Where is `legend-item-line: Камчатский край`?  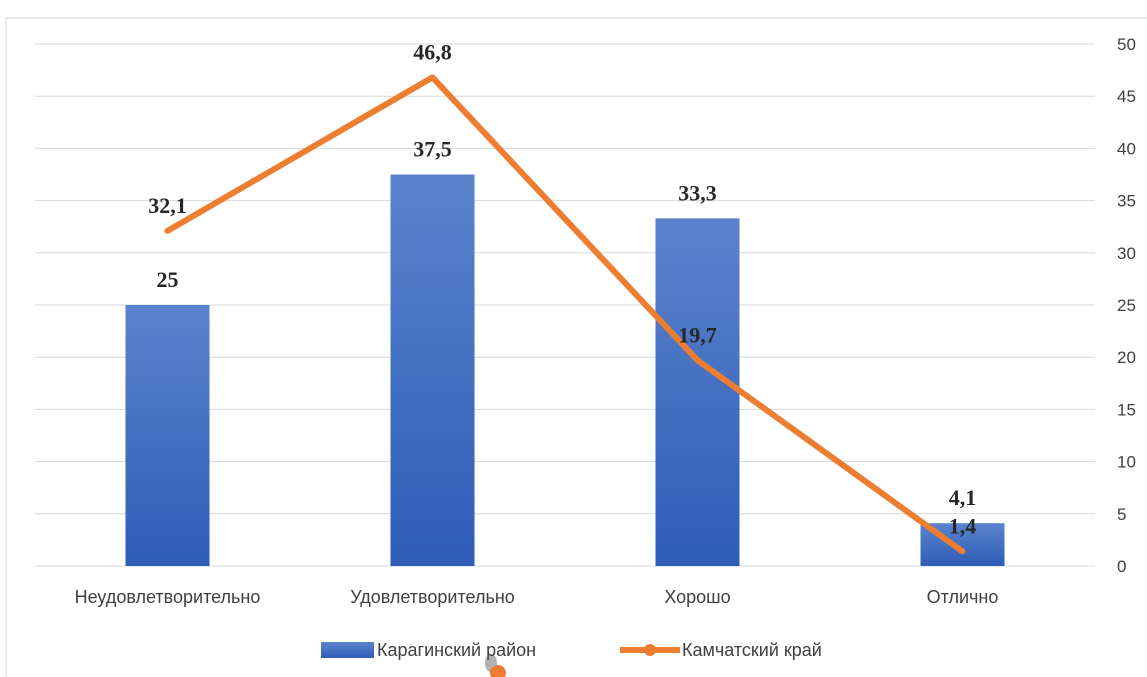 legend-item-line: Камчатский край is located at coordinates (752, 650).